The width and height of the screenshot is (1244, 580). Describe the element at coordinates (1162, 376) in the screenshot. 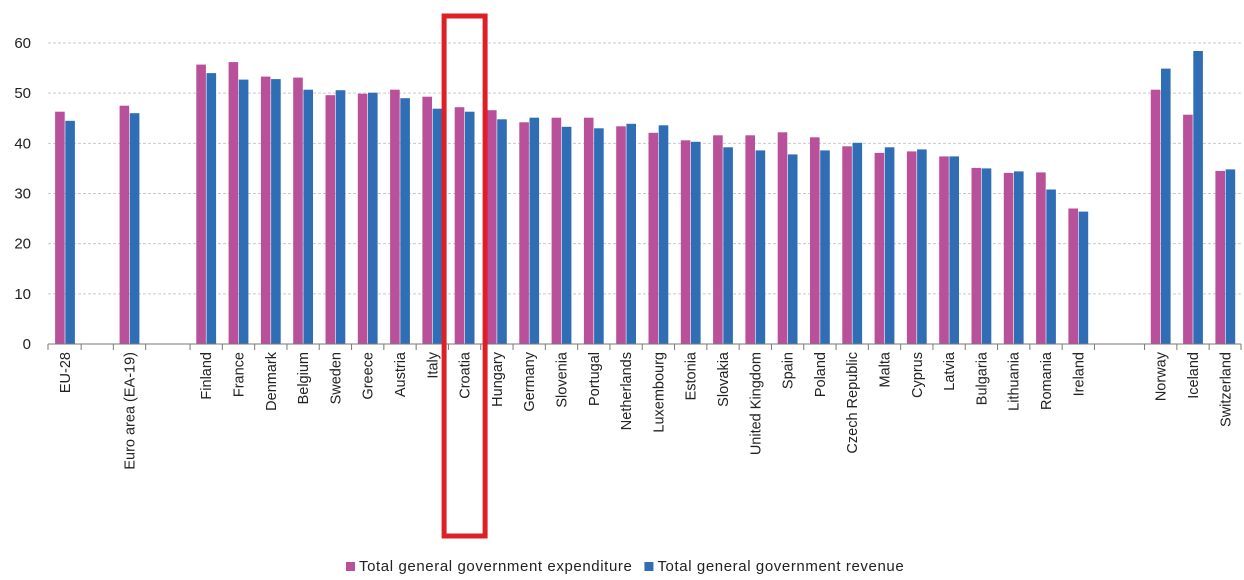

I see `category-label-norway: Norway` at that location.